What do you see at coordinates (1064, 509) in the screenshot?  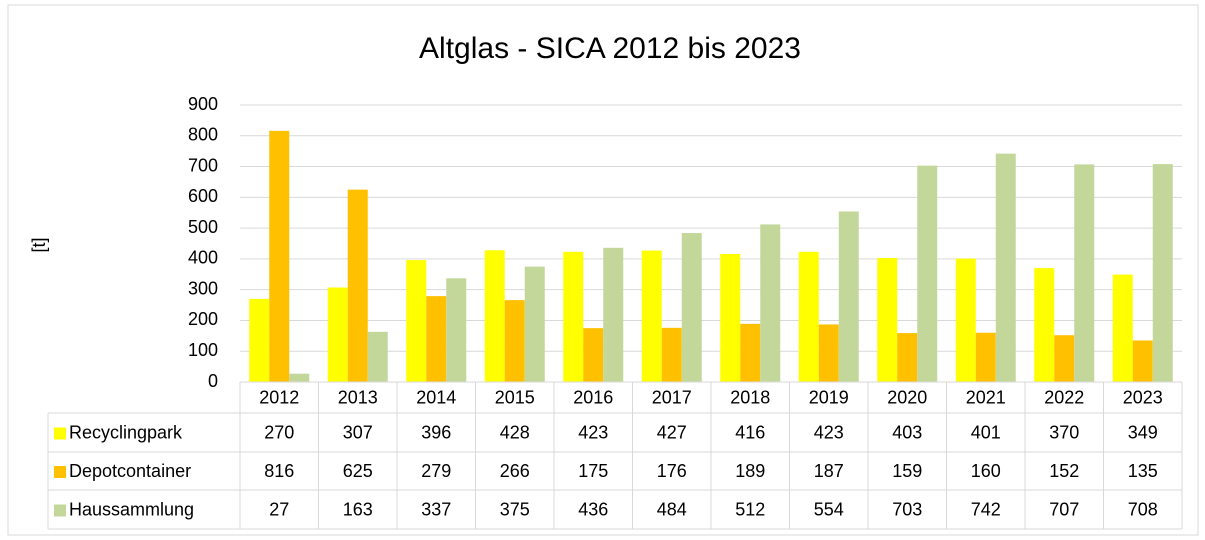 I see `table-value: 707` at bounding box center [1064, 509].